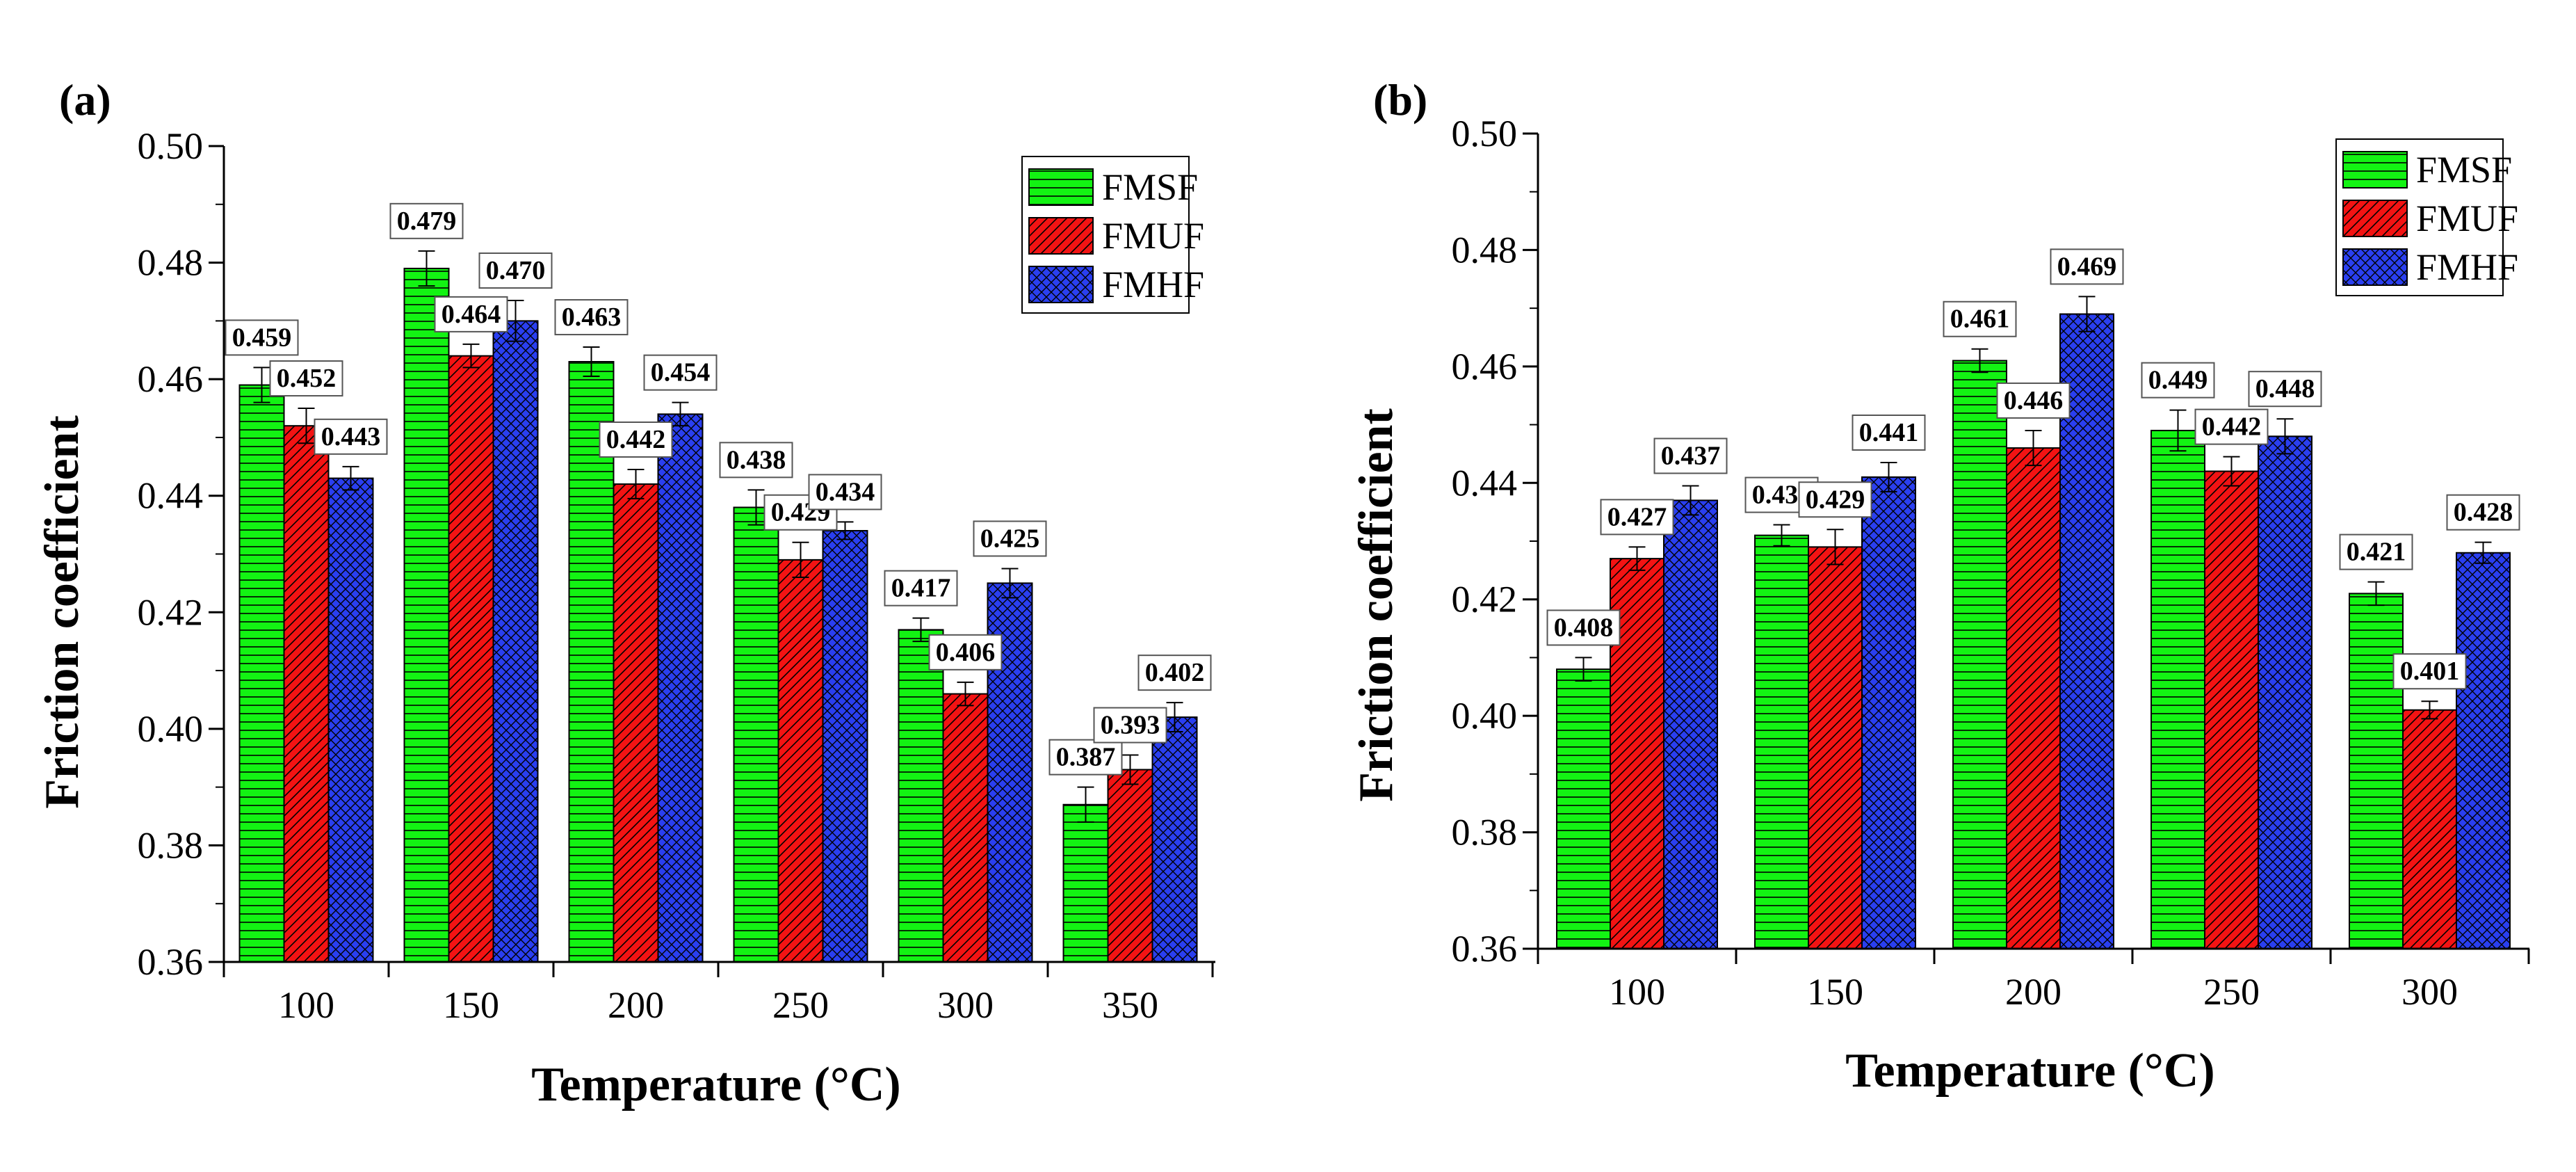 The height and width of the screenshot is (1172, 2576). What do you see at coordinates (921, 588) in the screenshot?
I see `data-label: 0.417` at bounding box center [921, 588].